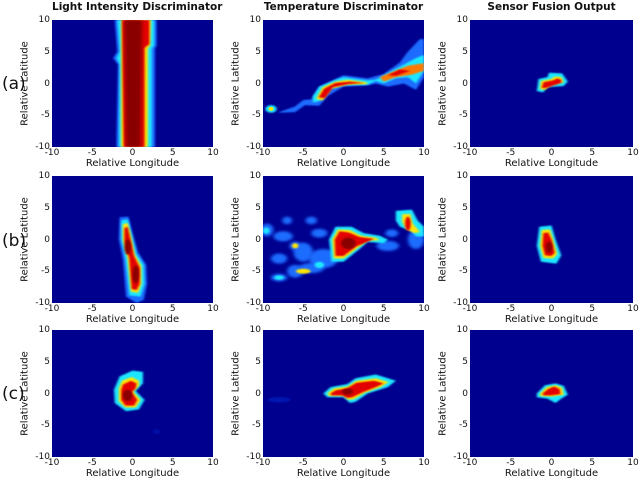  I want to click on row-label-a: (a), so click(14, 84).